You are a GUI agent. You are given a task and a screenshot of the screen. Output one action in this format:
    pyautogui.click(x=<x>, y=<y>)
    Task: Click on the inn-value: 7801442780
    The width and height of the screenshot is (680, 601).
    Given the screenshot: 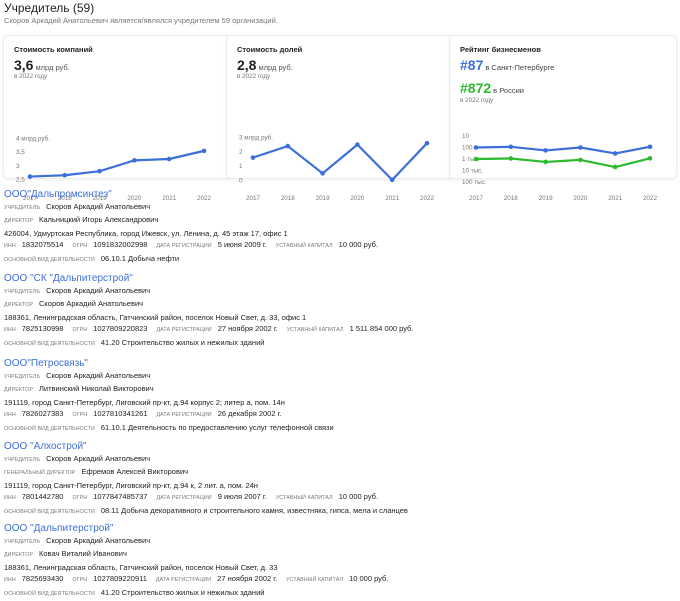 What is the action you would take?
    pyautogui.click(x=42, y=497)
    